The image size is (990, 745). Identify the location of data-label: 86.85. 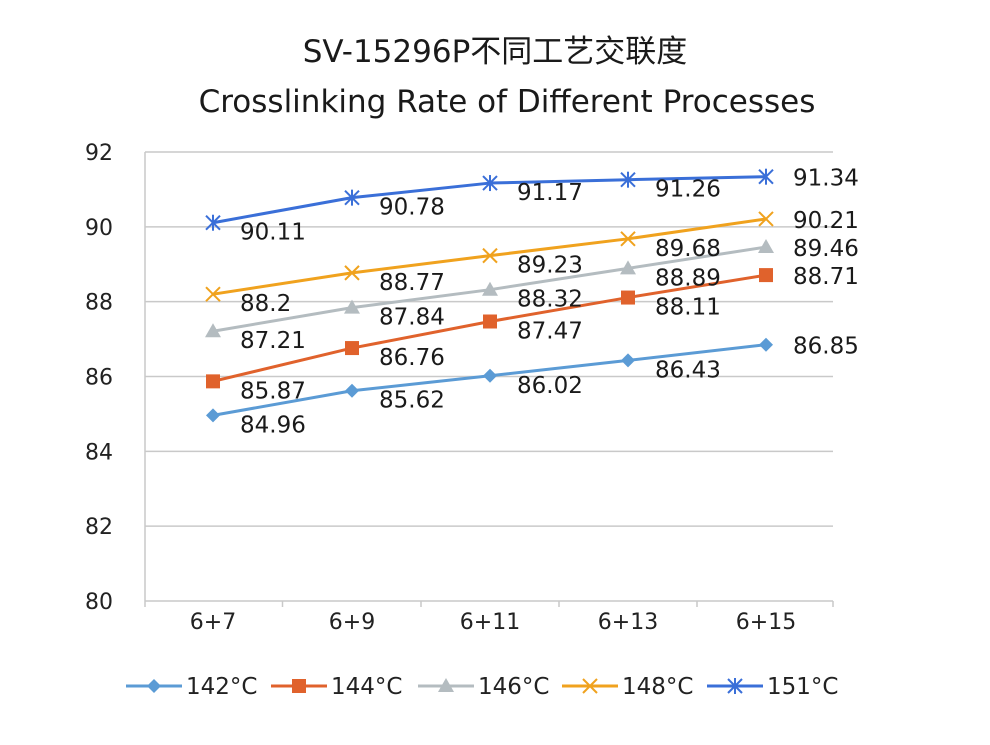
(826, 347).